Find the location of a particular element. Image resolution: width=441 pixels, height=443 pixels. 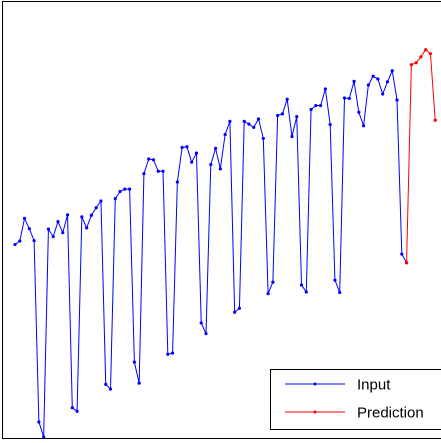

legend-box is located at coordinates (355, 399).